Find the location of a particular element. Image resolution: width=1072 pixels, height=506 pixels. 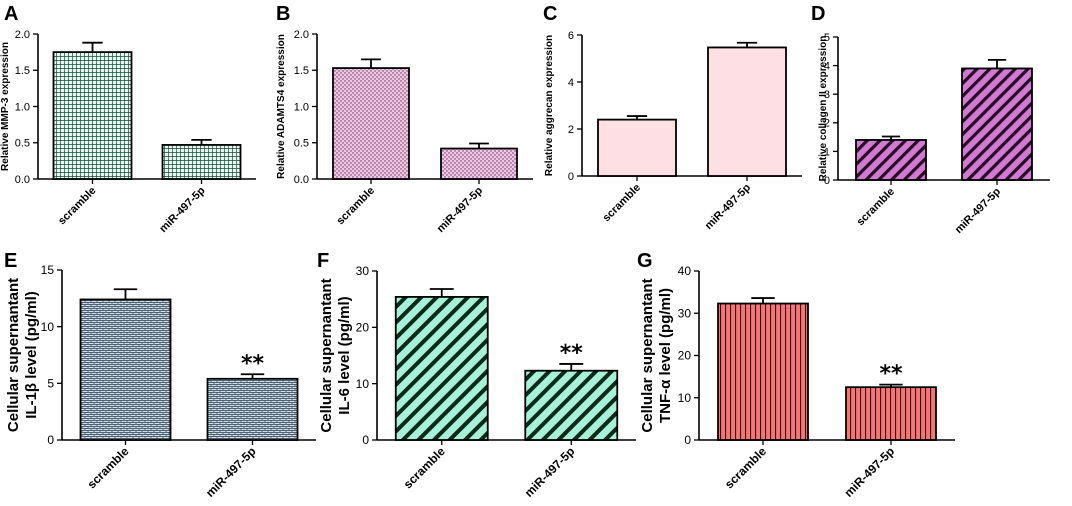

y-axis-label: Relative MMP-3 expression is located at coordinates (5, 106).